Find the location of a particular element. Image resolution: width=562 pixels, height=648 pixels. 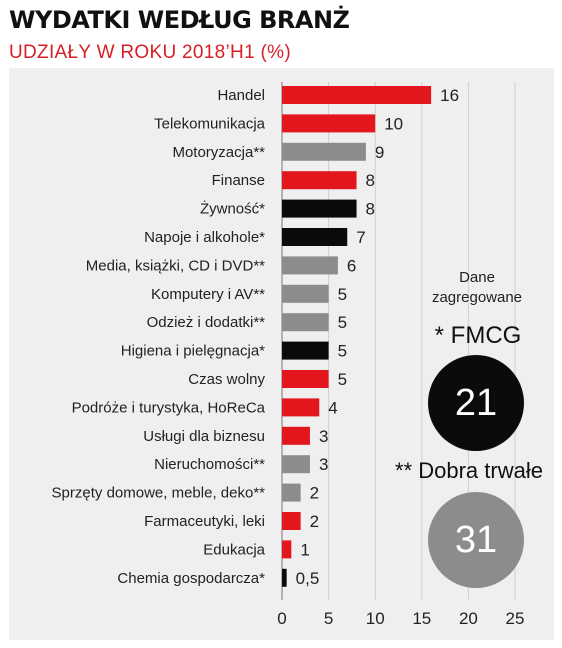

category-label: Motoryzacja** is located at coordinates (218, 152).